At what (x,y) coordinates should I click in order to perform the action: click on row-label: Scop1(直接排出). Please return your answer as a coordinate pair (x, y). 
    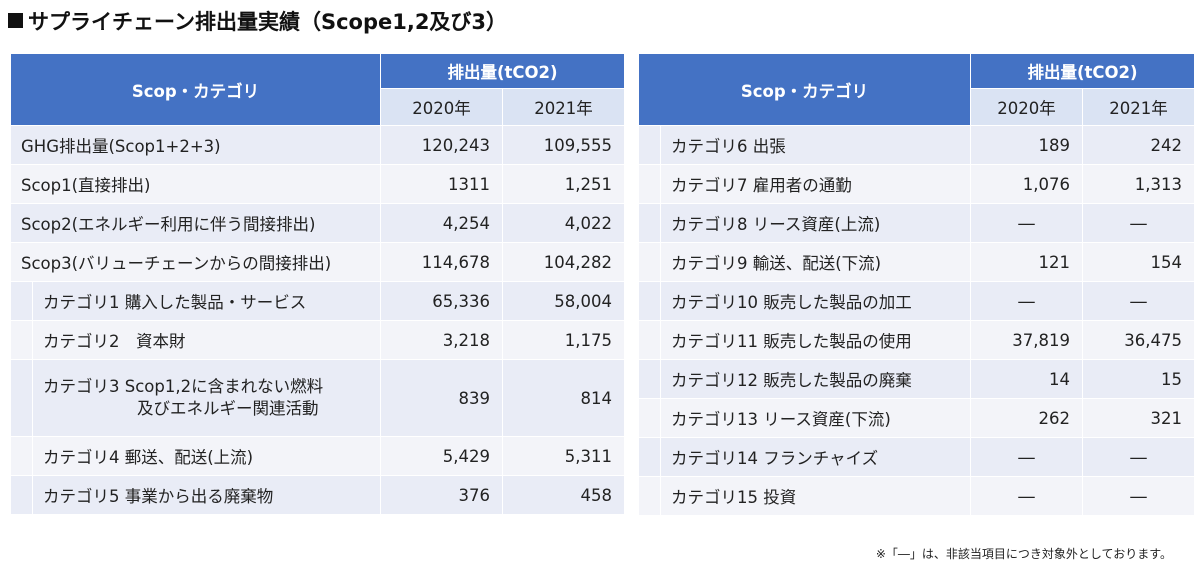
    Looking at the image, I should click on (195, 184).